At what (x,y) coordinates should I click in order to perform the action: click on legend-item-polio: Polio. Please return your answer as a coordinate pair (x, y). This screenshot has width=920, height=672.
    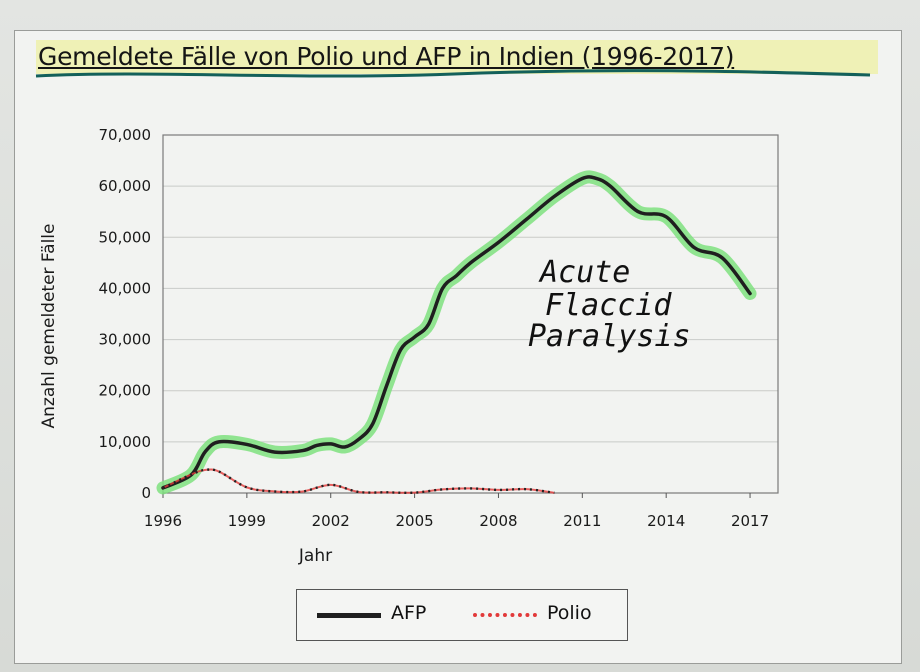
    Looking at the image, I should click on (543, 614).